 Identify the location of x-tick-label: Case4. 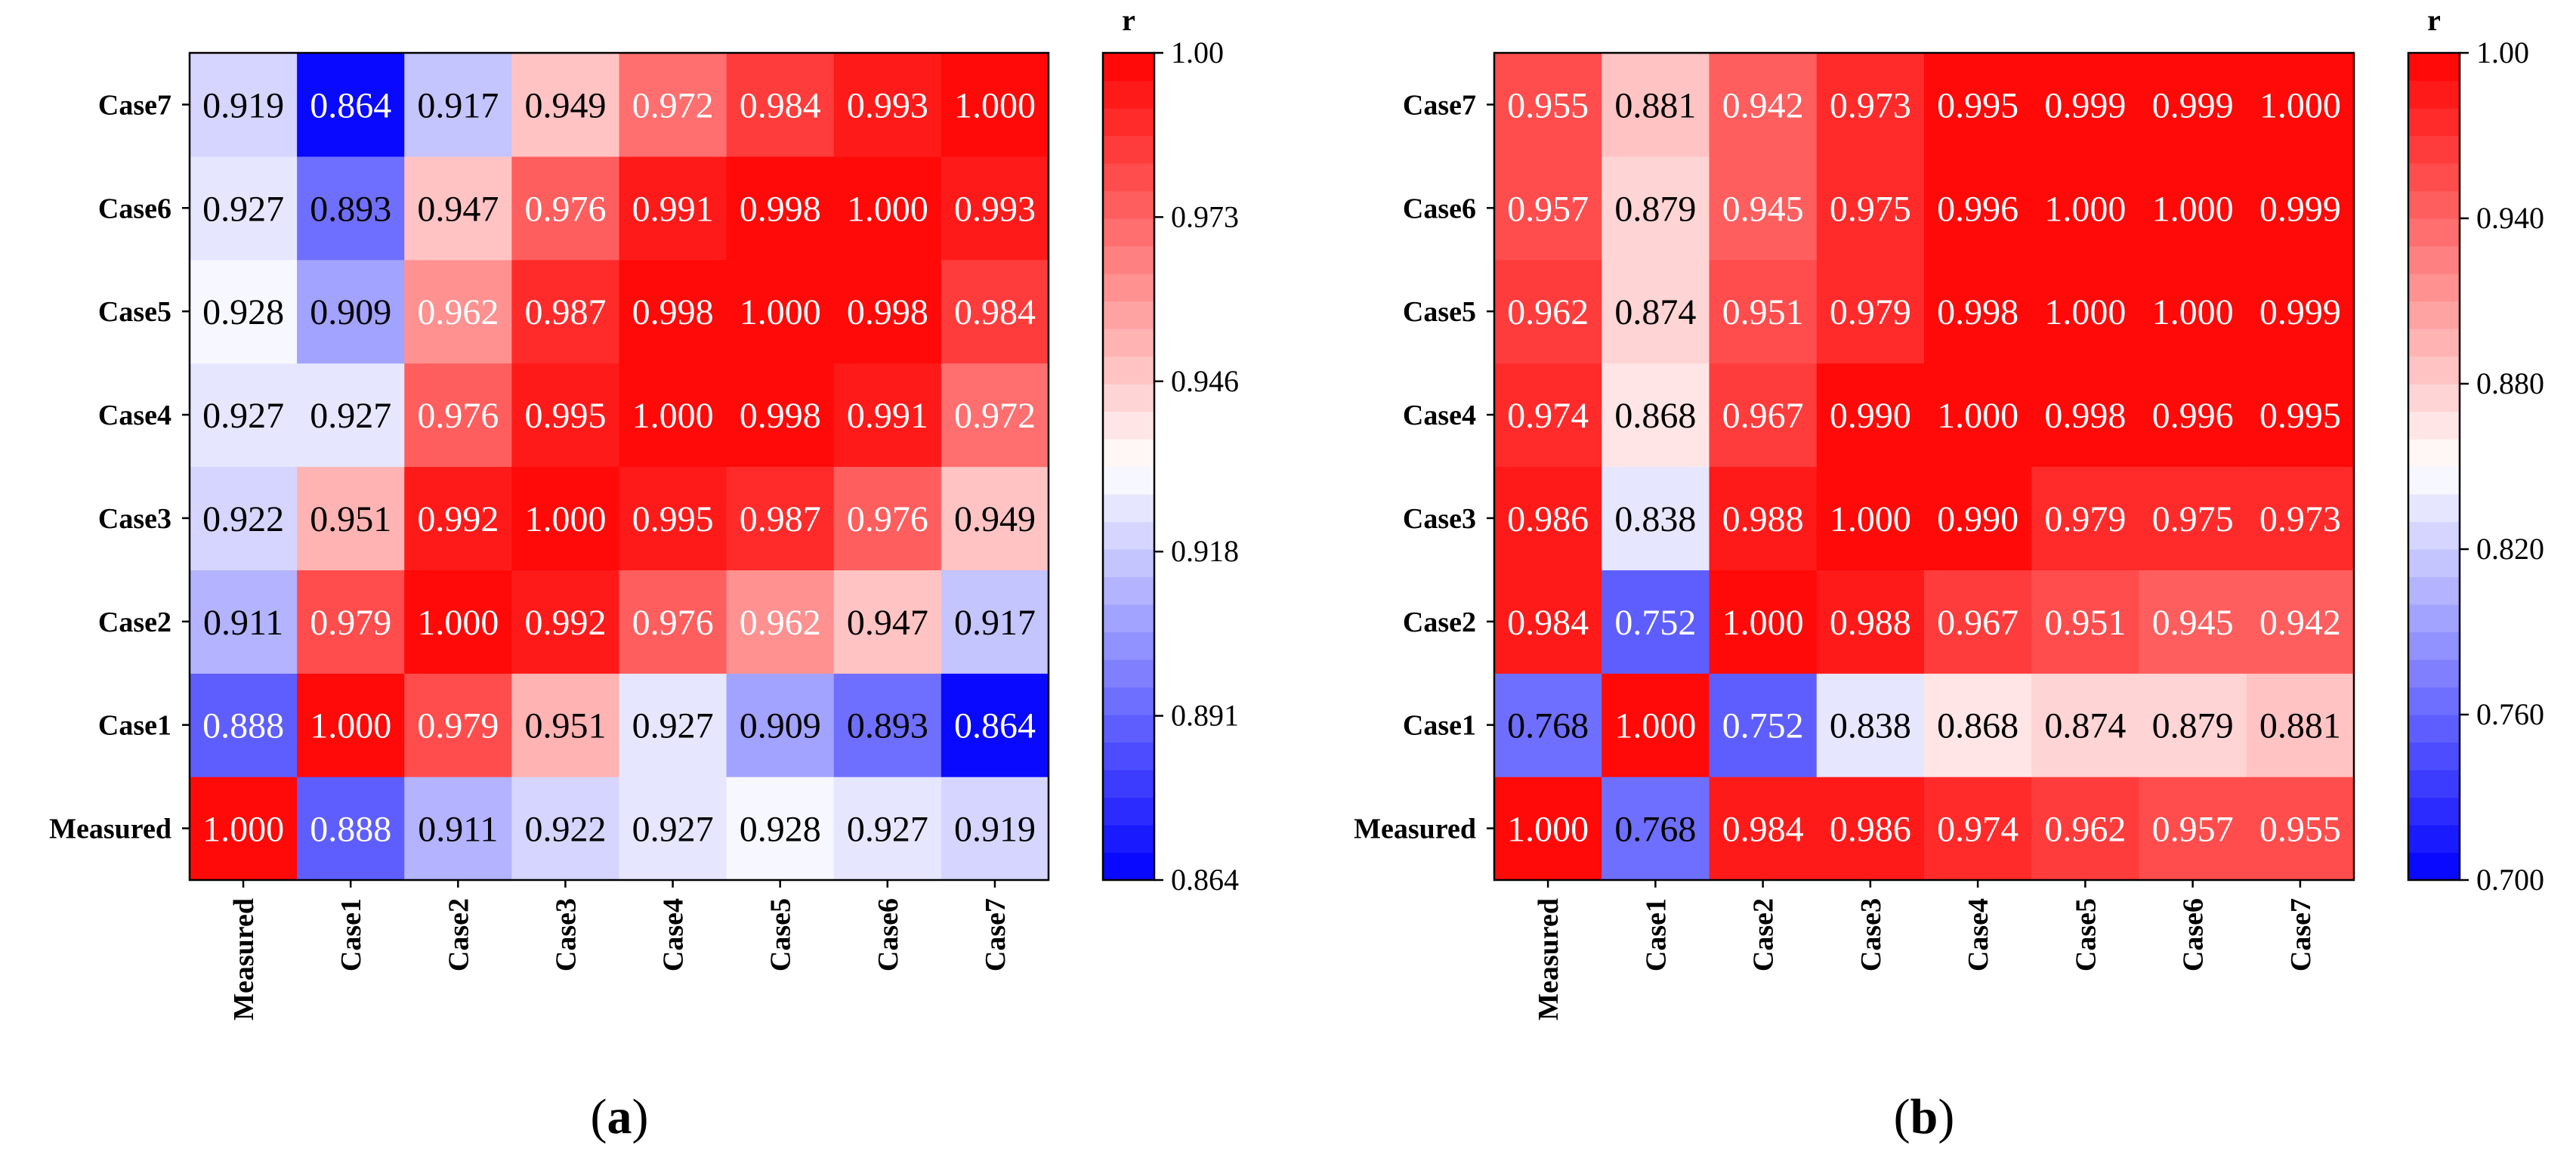
(674, 934).